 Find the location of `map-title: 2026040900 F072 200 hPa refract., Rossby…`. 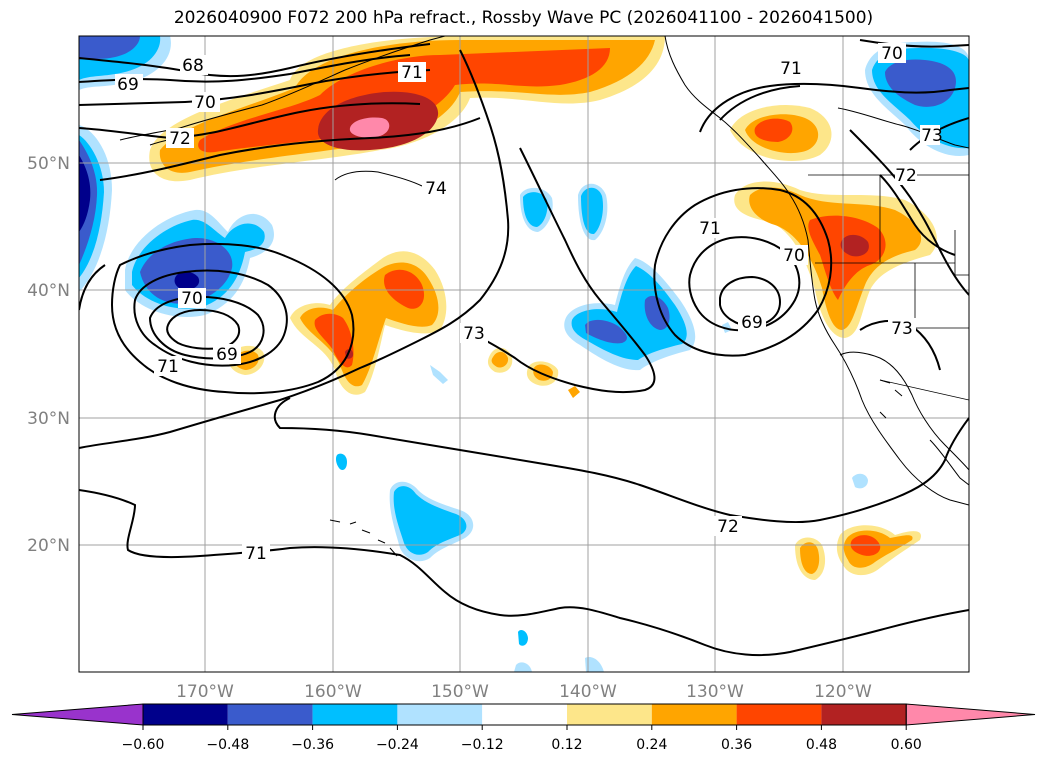

map-title: 2026040900 F072 200 hPa refract., Rossby… is located at coordinates (523, 18).